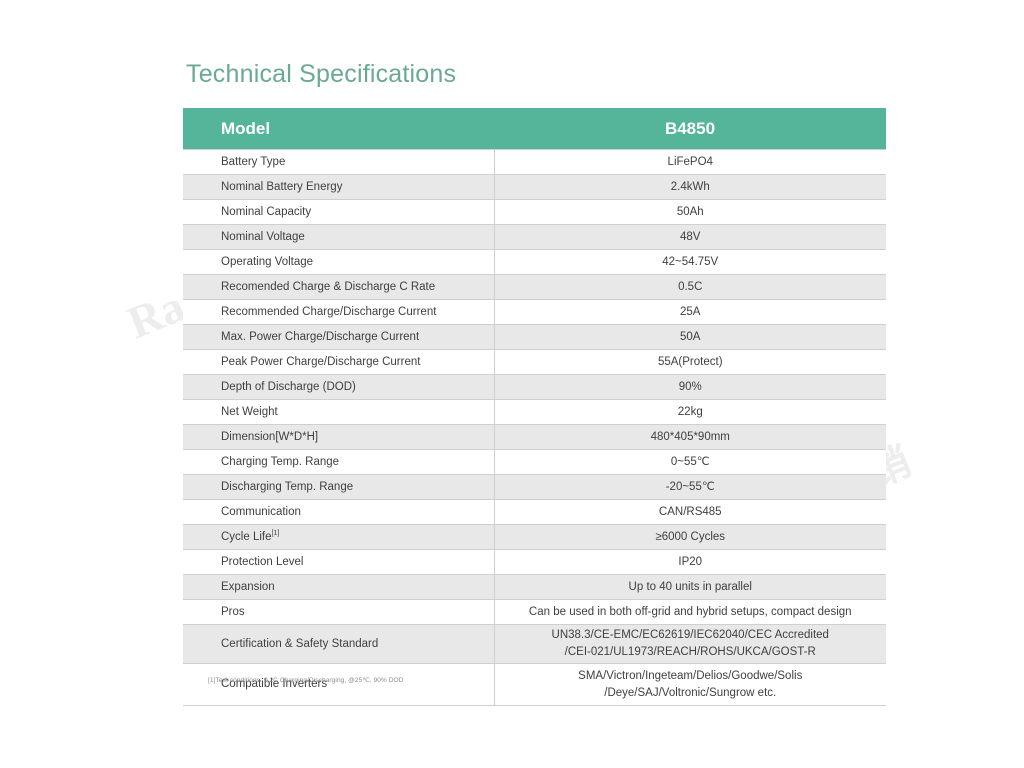 This screenshot has height=768, width=1024. Describe the element at coordinates (690, 262) in the screenshot. I see `spec-value: 42~54.75V` at that location.